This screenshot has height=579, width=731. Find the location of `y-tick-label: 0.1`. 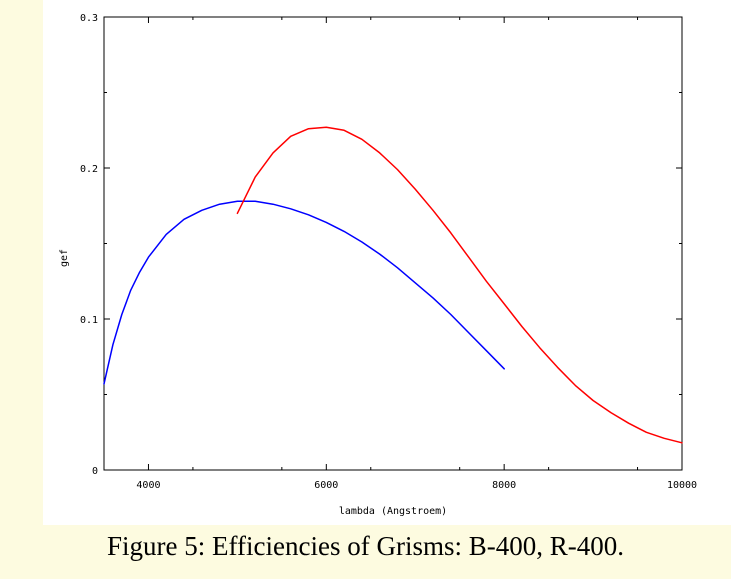

y-tick-label: 0.1 is located at coordinates (89, 320).